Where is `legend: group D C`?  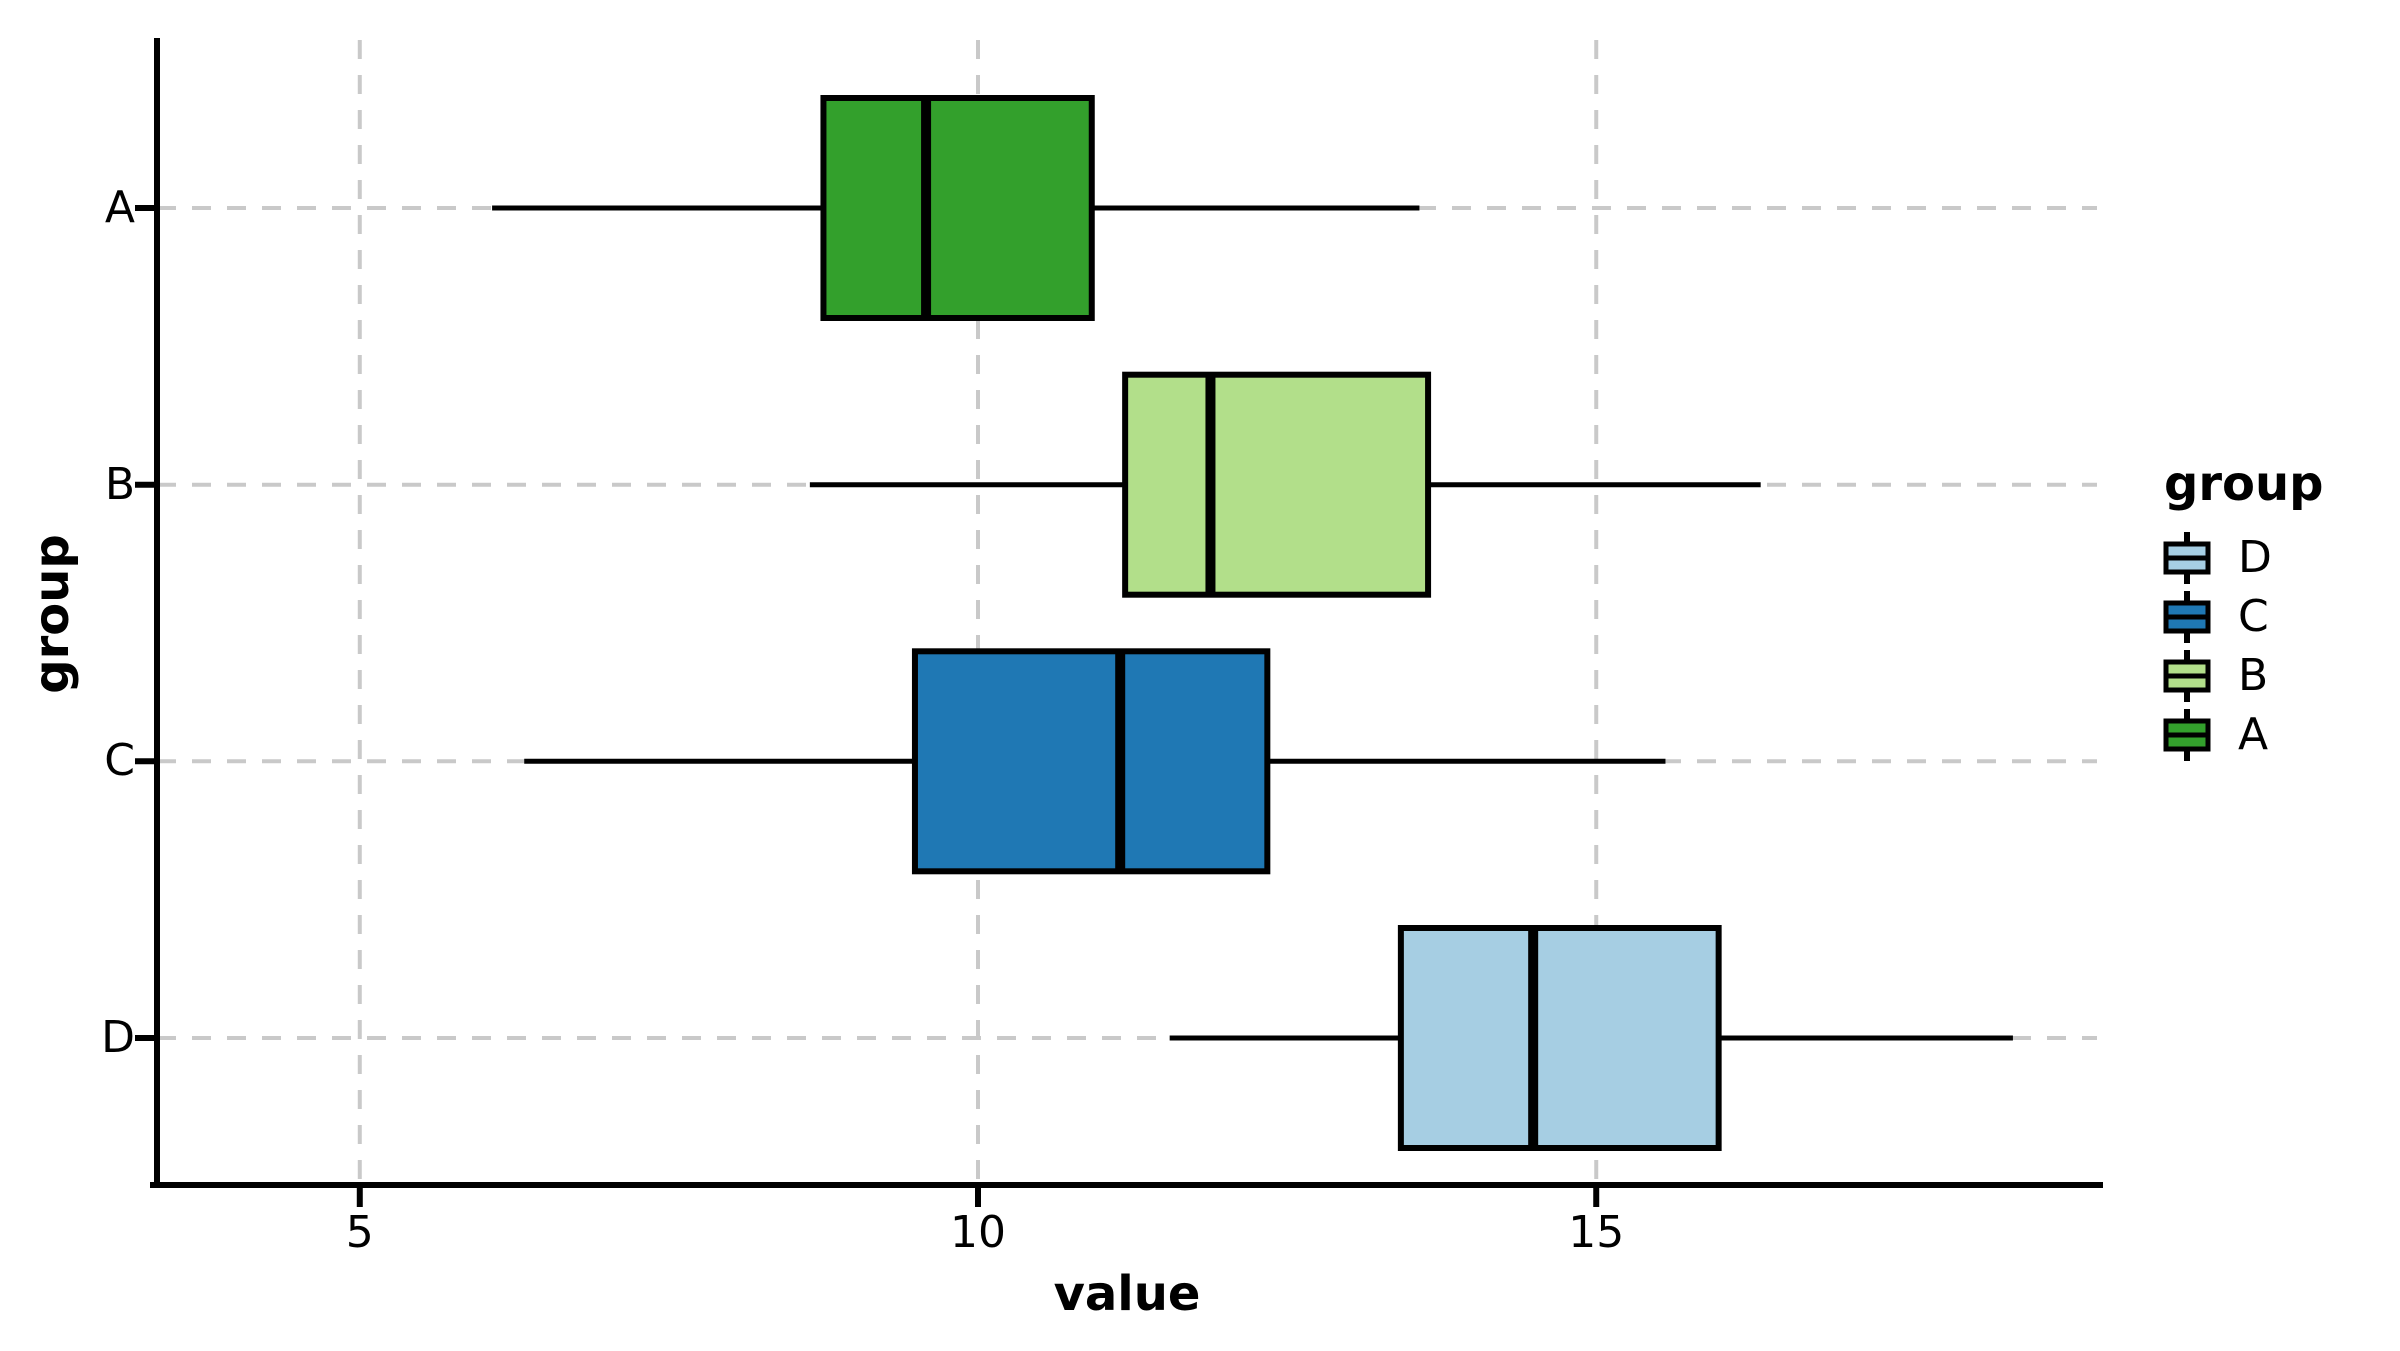 legend: group D C is located at coordinates (2243, 610).